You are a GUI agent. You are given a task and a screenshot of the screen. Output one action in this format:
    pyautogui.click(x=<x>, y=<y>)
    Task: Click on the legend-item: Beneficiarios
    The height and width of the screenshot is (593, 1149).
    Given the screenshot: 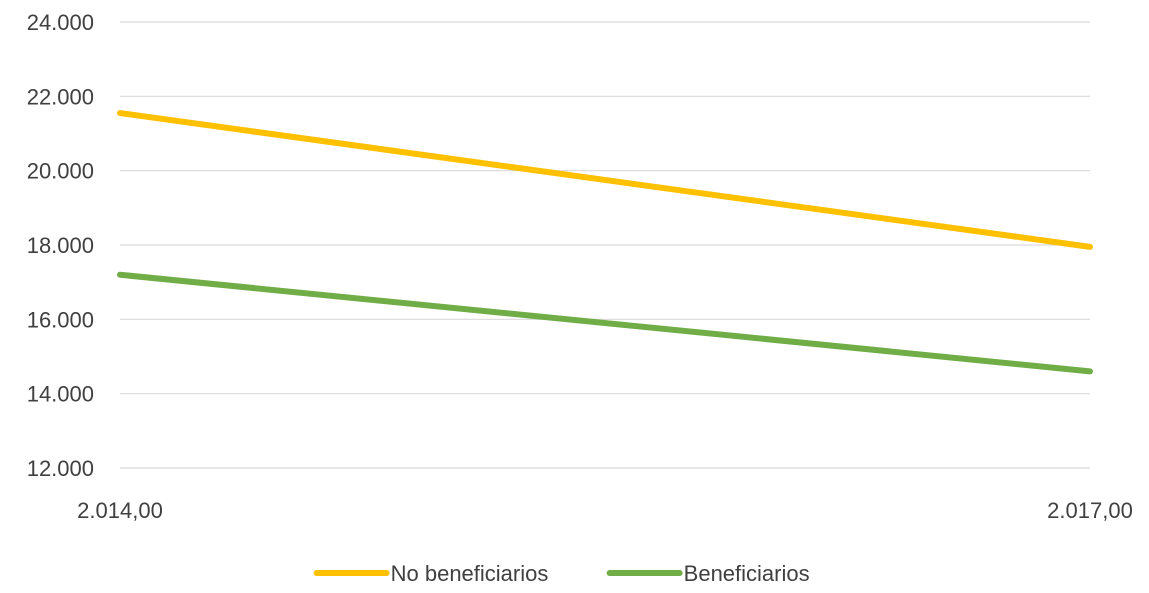 What is the action you would take?
    pyautogui.click(x=708, y=573)
    